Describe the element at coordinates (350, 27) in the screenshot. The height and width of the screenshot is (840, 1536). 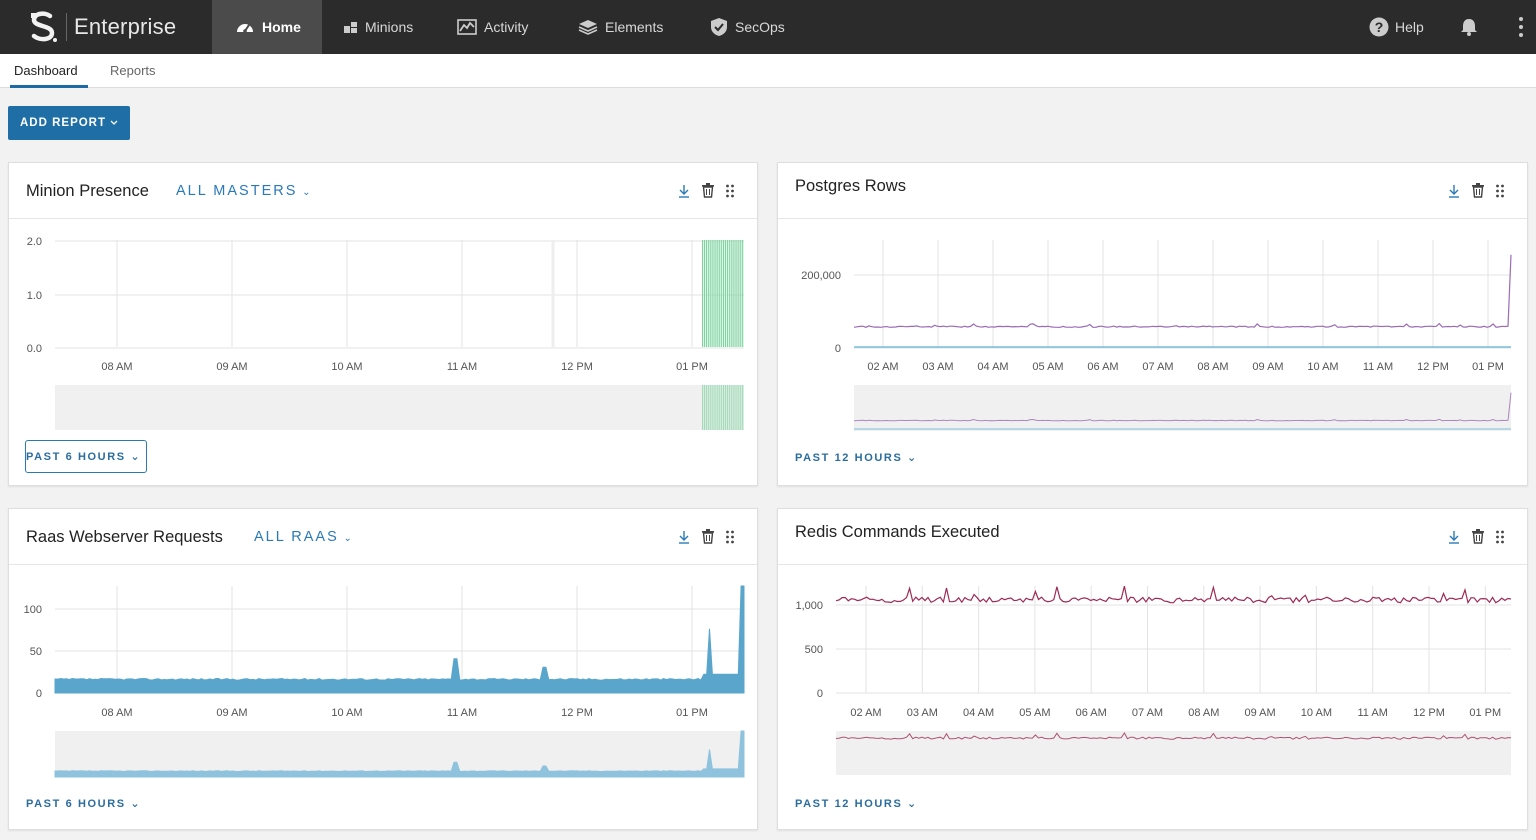
I see `minions-blocks-icon` at that location.